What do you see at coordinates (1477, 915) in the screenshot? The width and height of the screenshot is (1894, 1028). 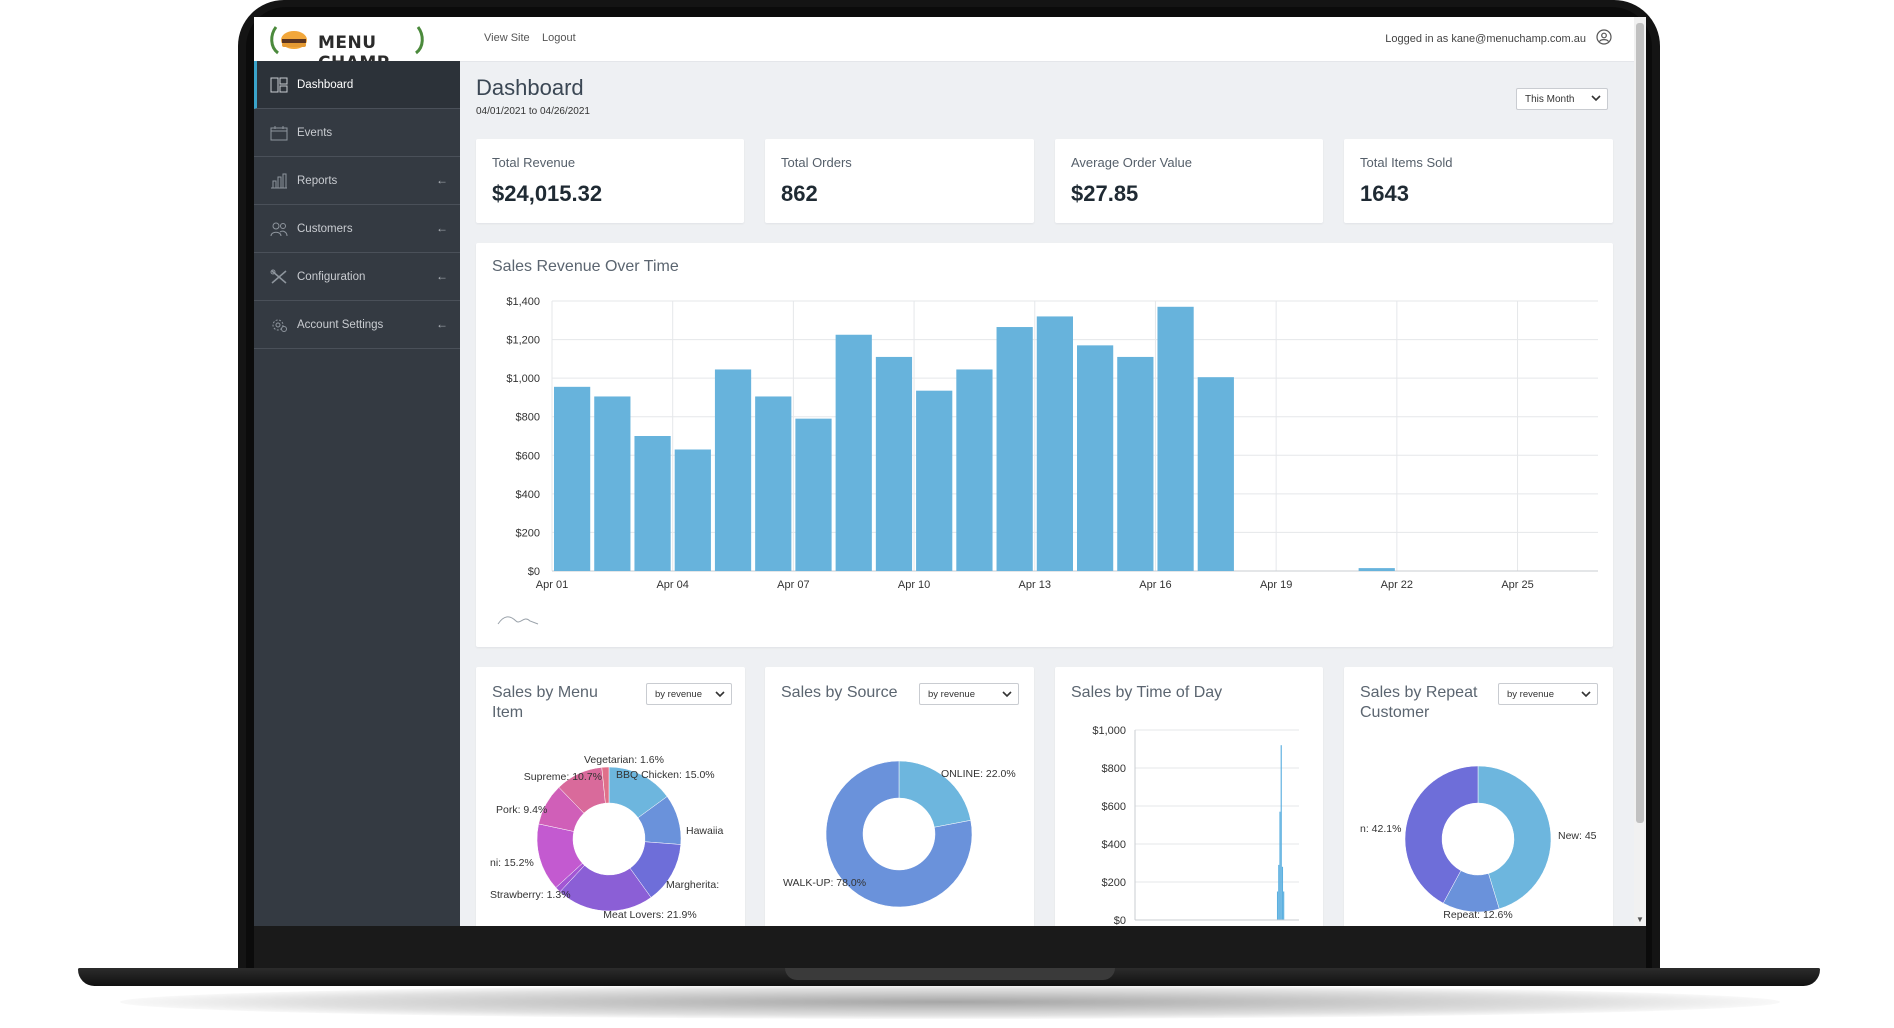 I see `donut-label: Repeat: 12.6%` at bounding box center [1477, 915].